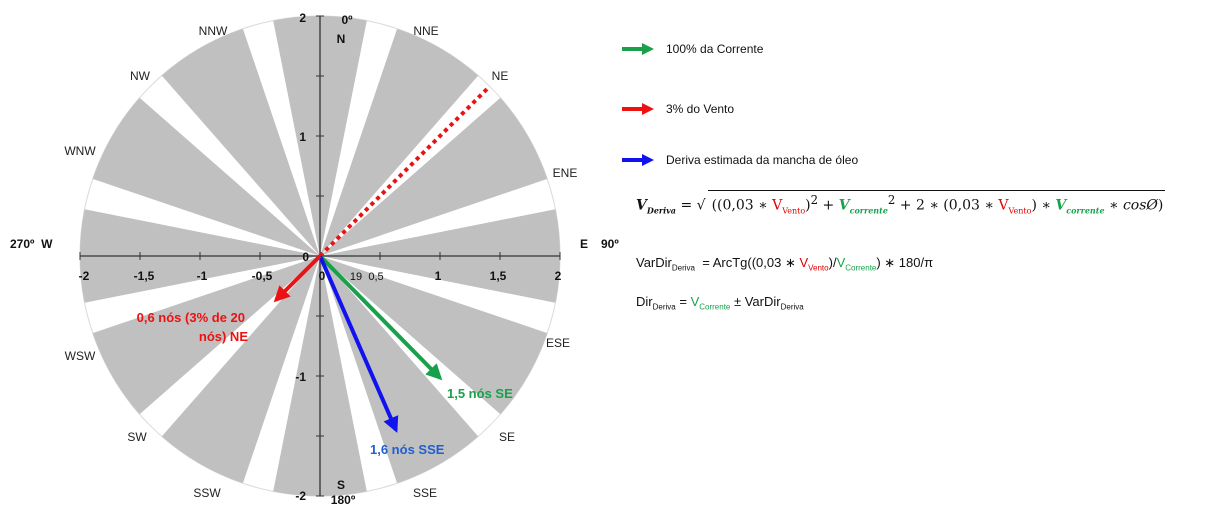 Image resolution: width=1210 pixels, height=506 pixels. I want to click on x-tick-label: 2, so click(558, 276).